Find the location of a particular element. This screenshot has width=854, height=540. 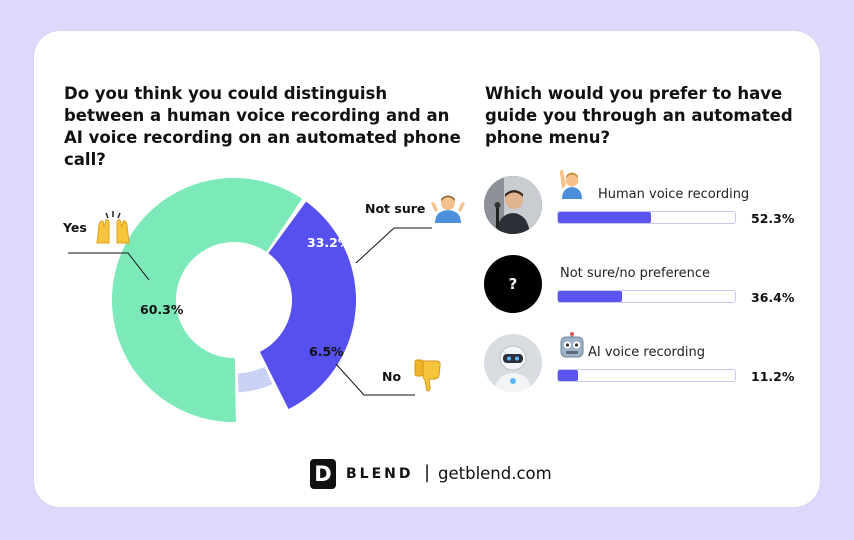

robot-icon is located at coordinates (572, 345).